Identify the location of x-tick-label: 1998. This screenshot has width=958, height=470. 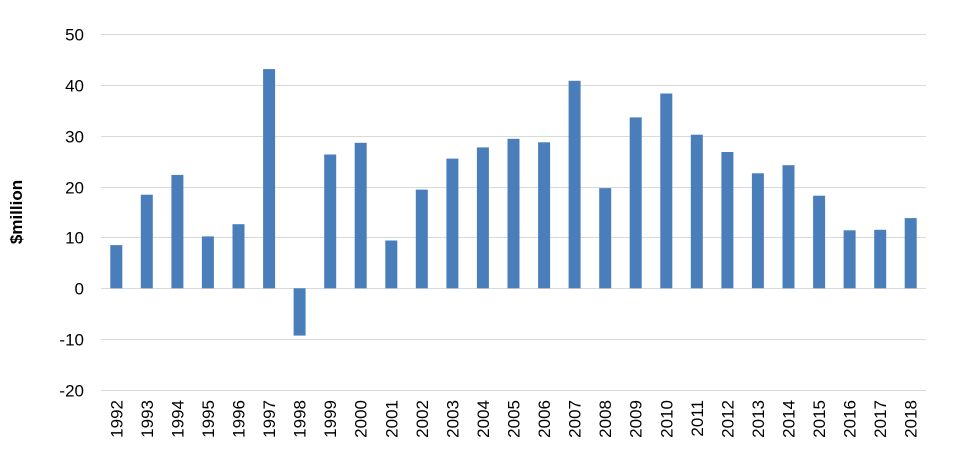
(300, 419).